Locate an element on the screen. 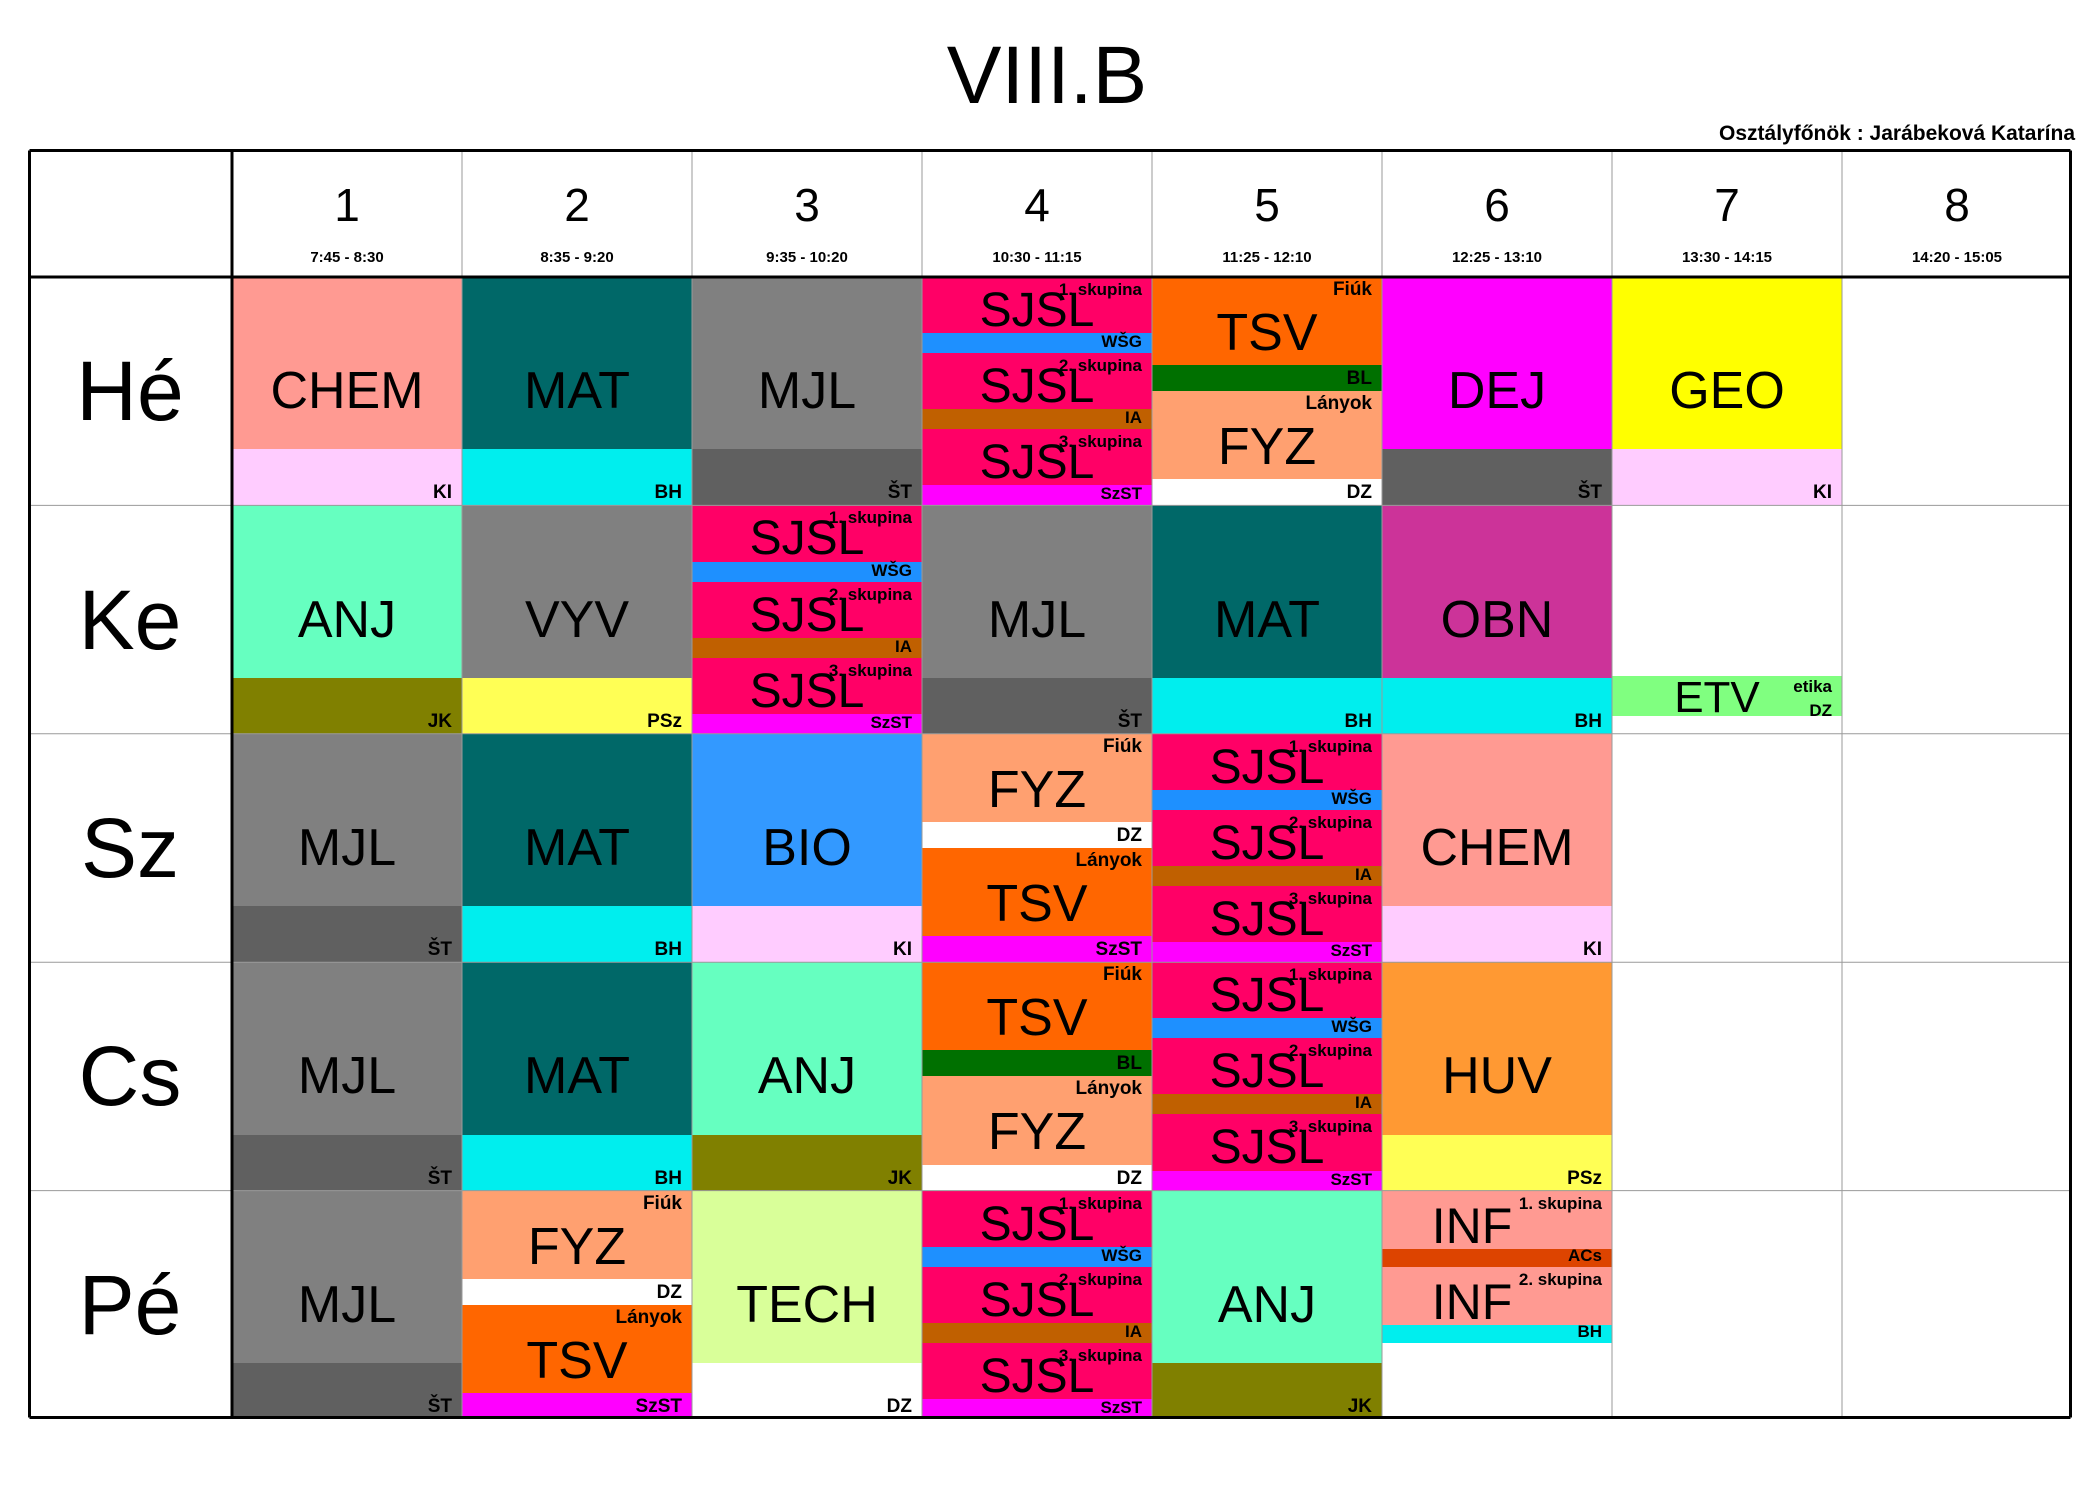  subject-name: TECH is located at coordinates (807, 1304).